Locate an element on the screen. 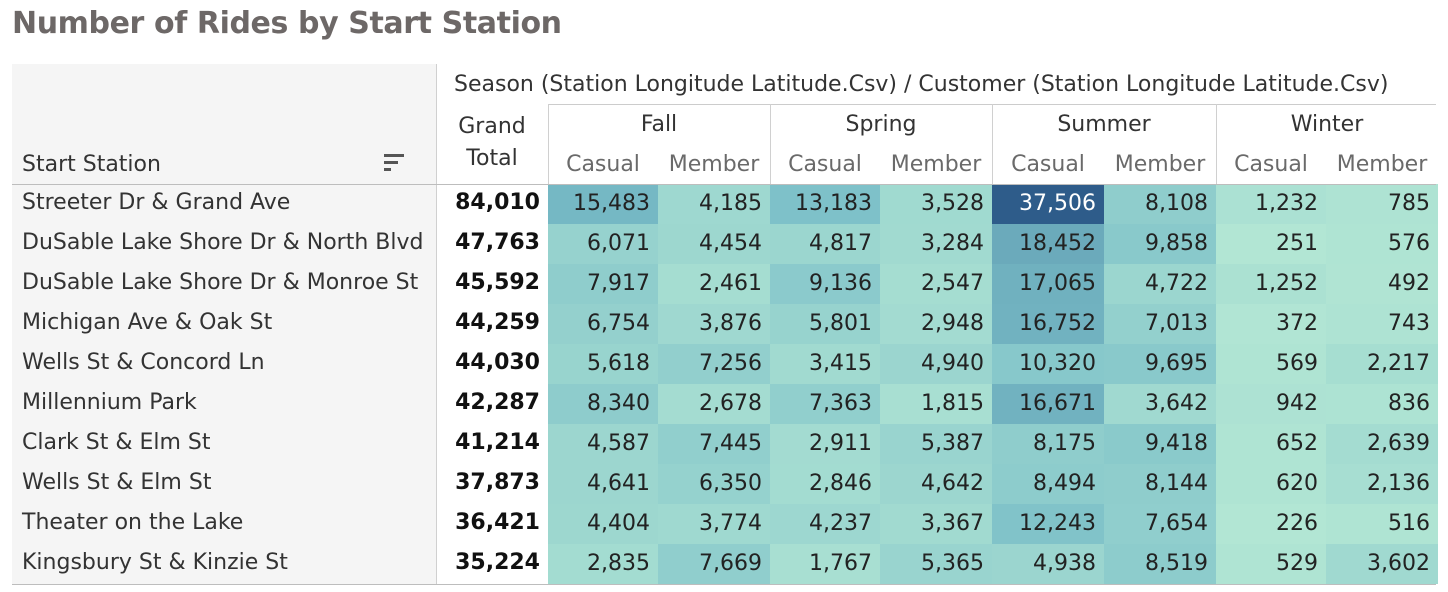 The height and width of the screenshot is (592, 1448). start-station-header: Start Station is located at coordinates (91, 164).